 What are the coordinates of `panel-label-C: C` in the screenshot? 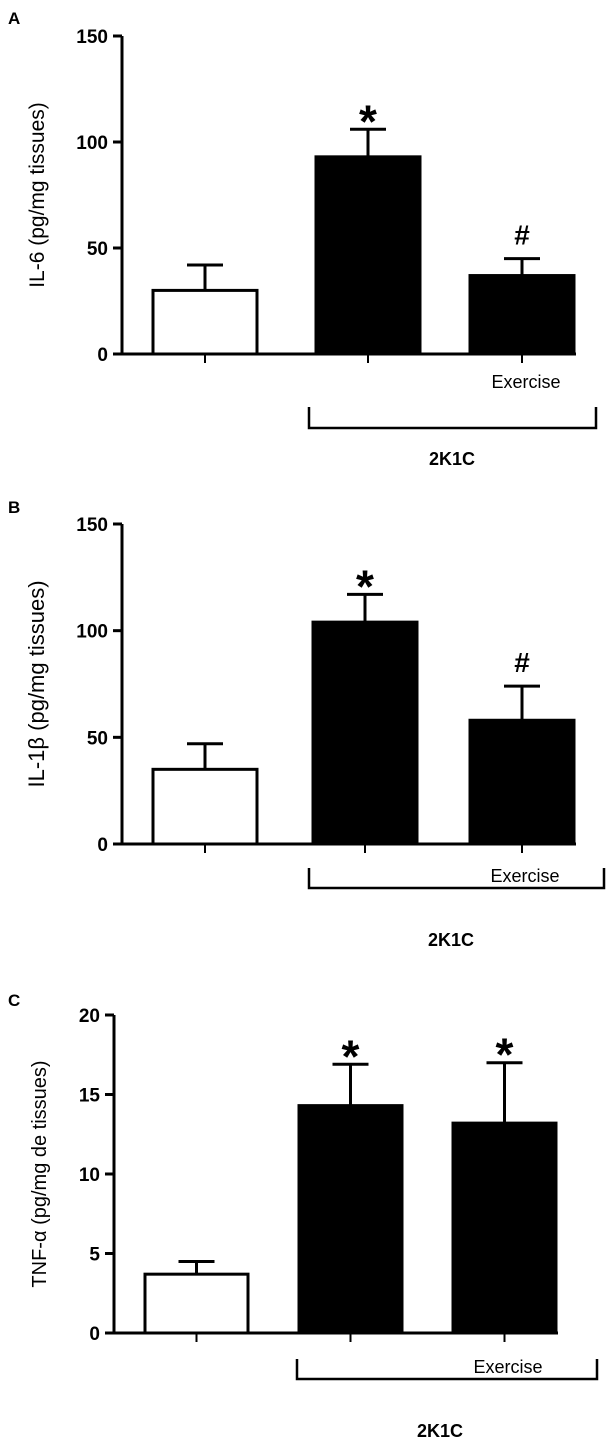 It's located at (14, 1000).